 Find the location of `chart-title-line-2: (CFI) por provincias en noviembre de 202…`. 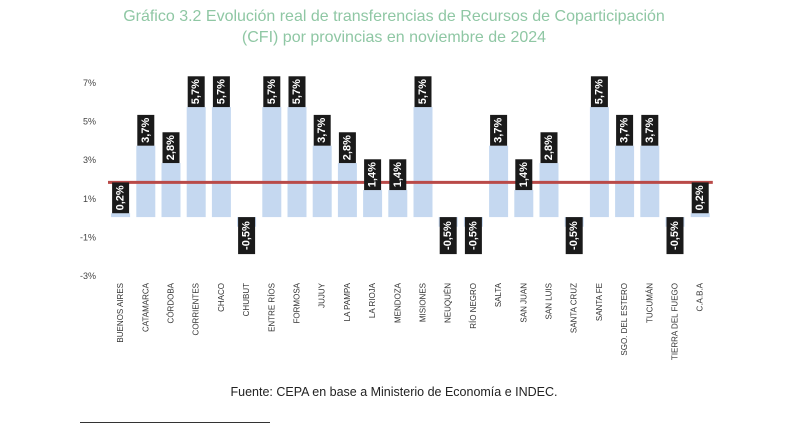

chart-title-line-2: (CFI) por provincias en noviembre de 202… is located at coordinates (394, 37).